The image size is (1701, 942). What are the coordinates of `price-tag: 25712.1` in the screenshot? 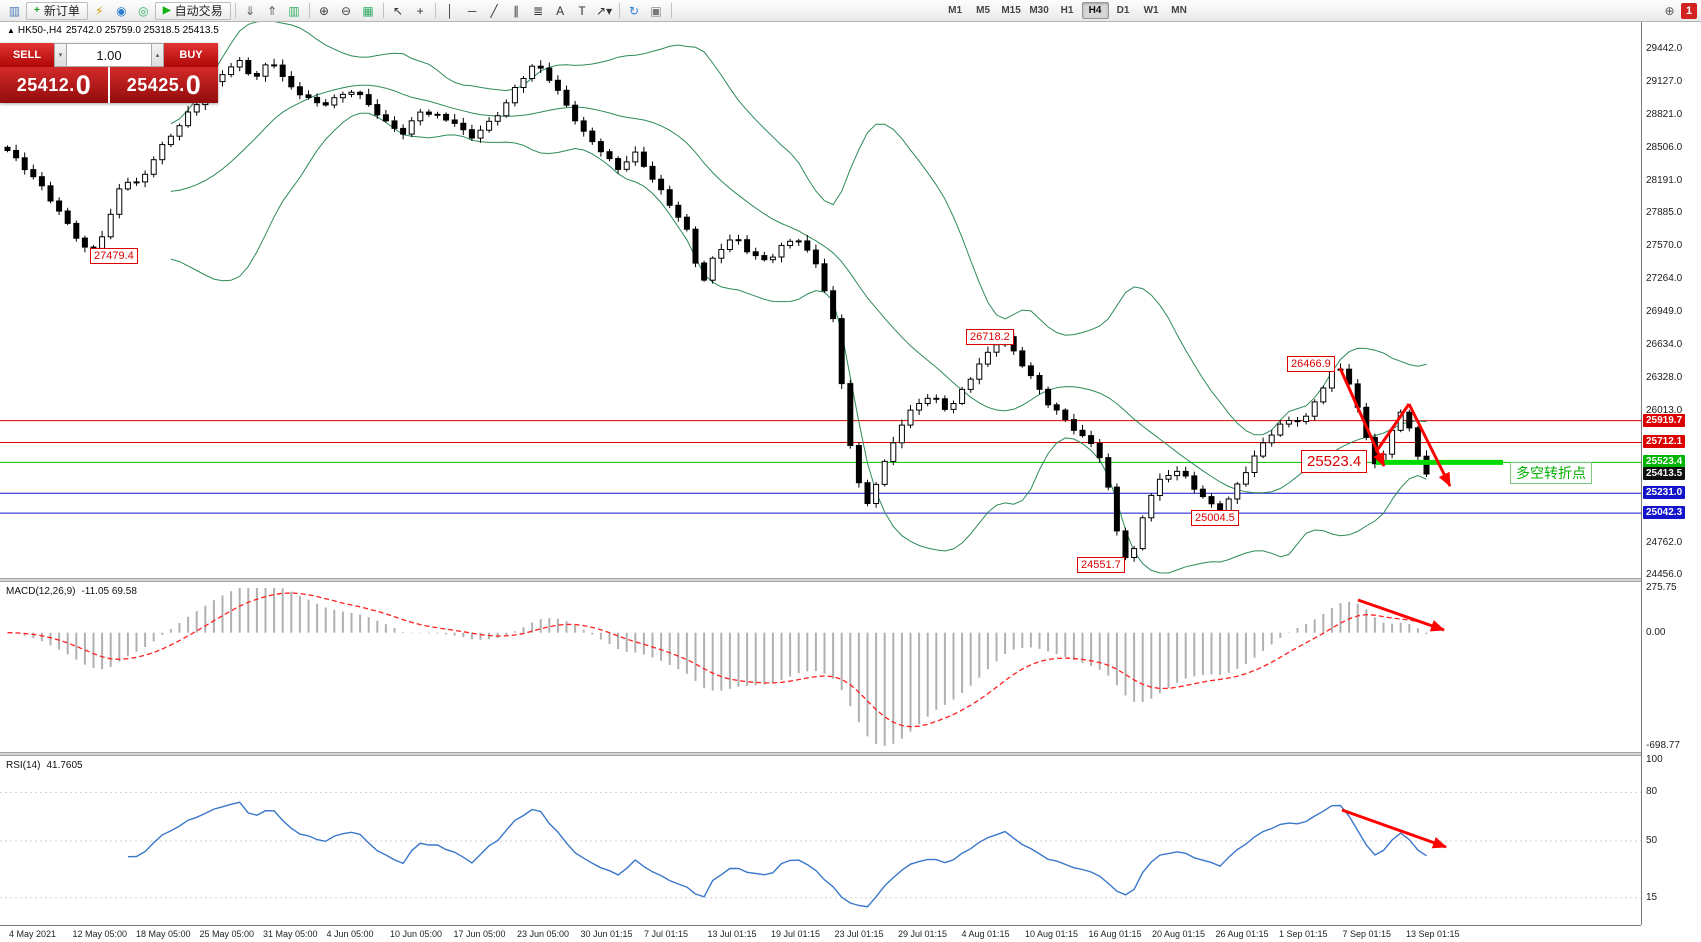 It's located at (1664, 442).